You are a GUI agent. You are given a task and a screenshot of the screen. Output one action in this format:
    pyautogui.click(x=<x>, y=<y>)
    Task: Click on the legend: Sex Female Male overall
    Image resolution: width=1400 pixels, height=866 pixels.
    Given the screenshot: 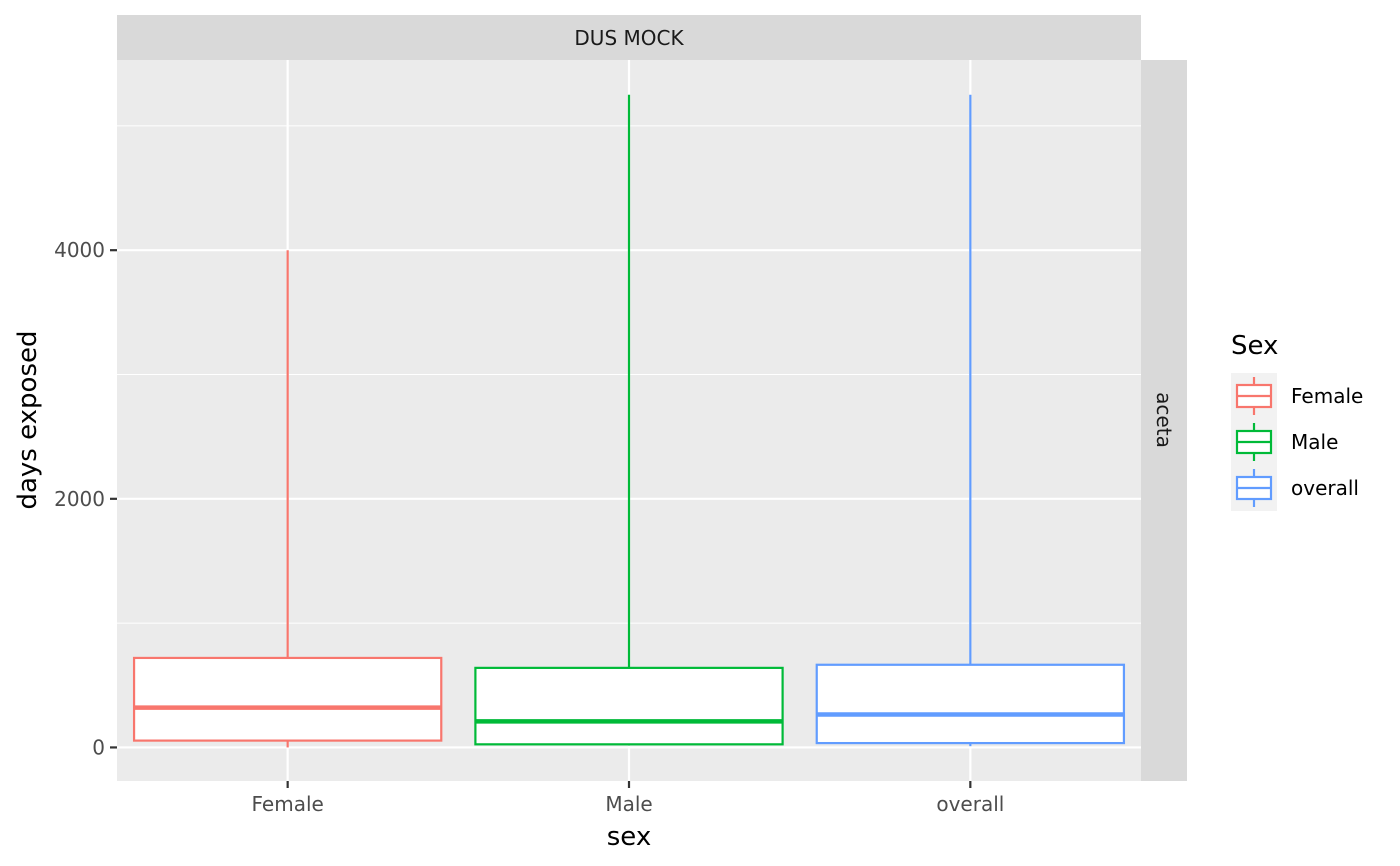 What is the action you would take?
    pyautogui.click(x=1297, y=421)
    